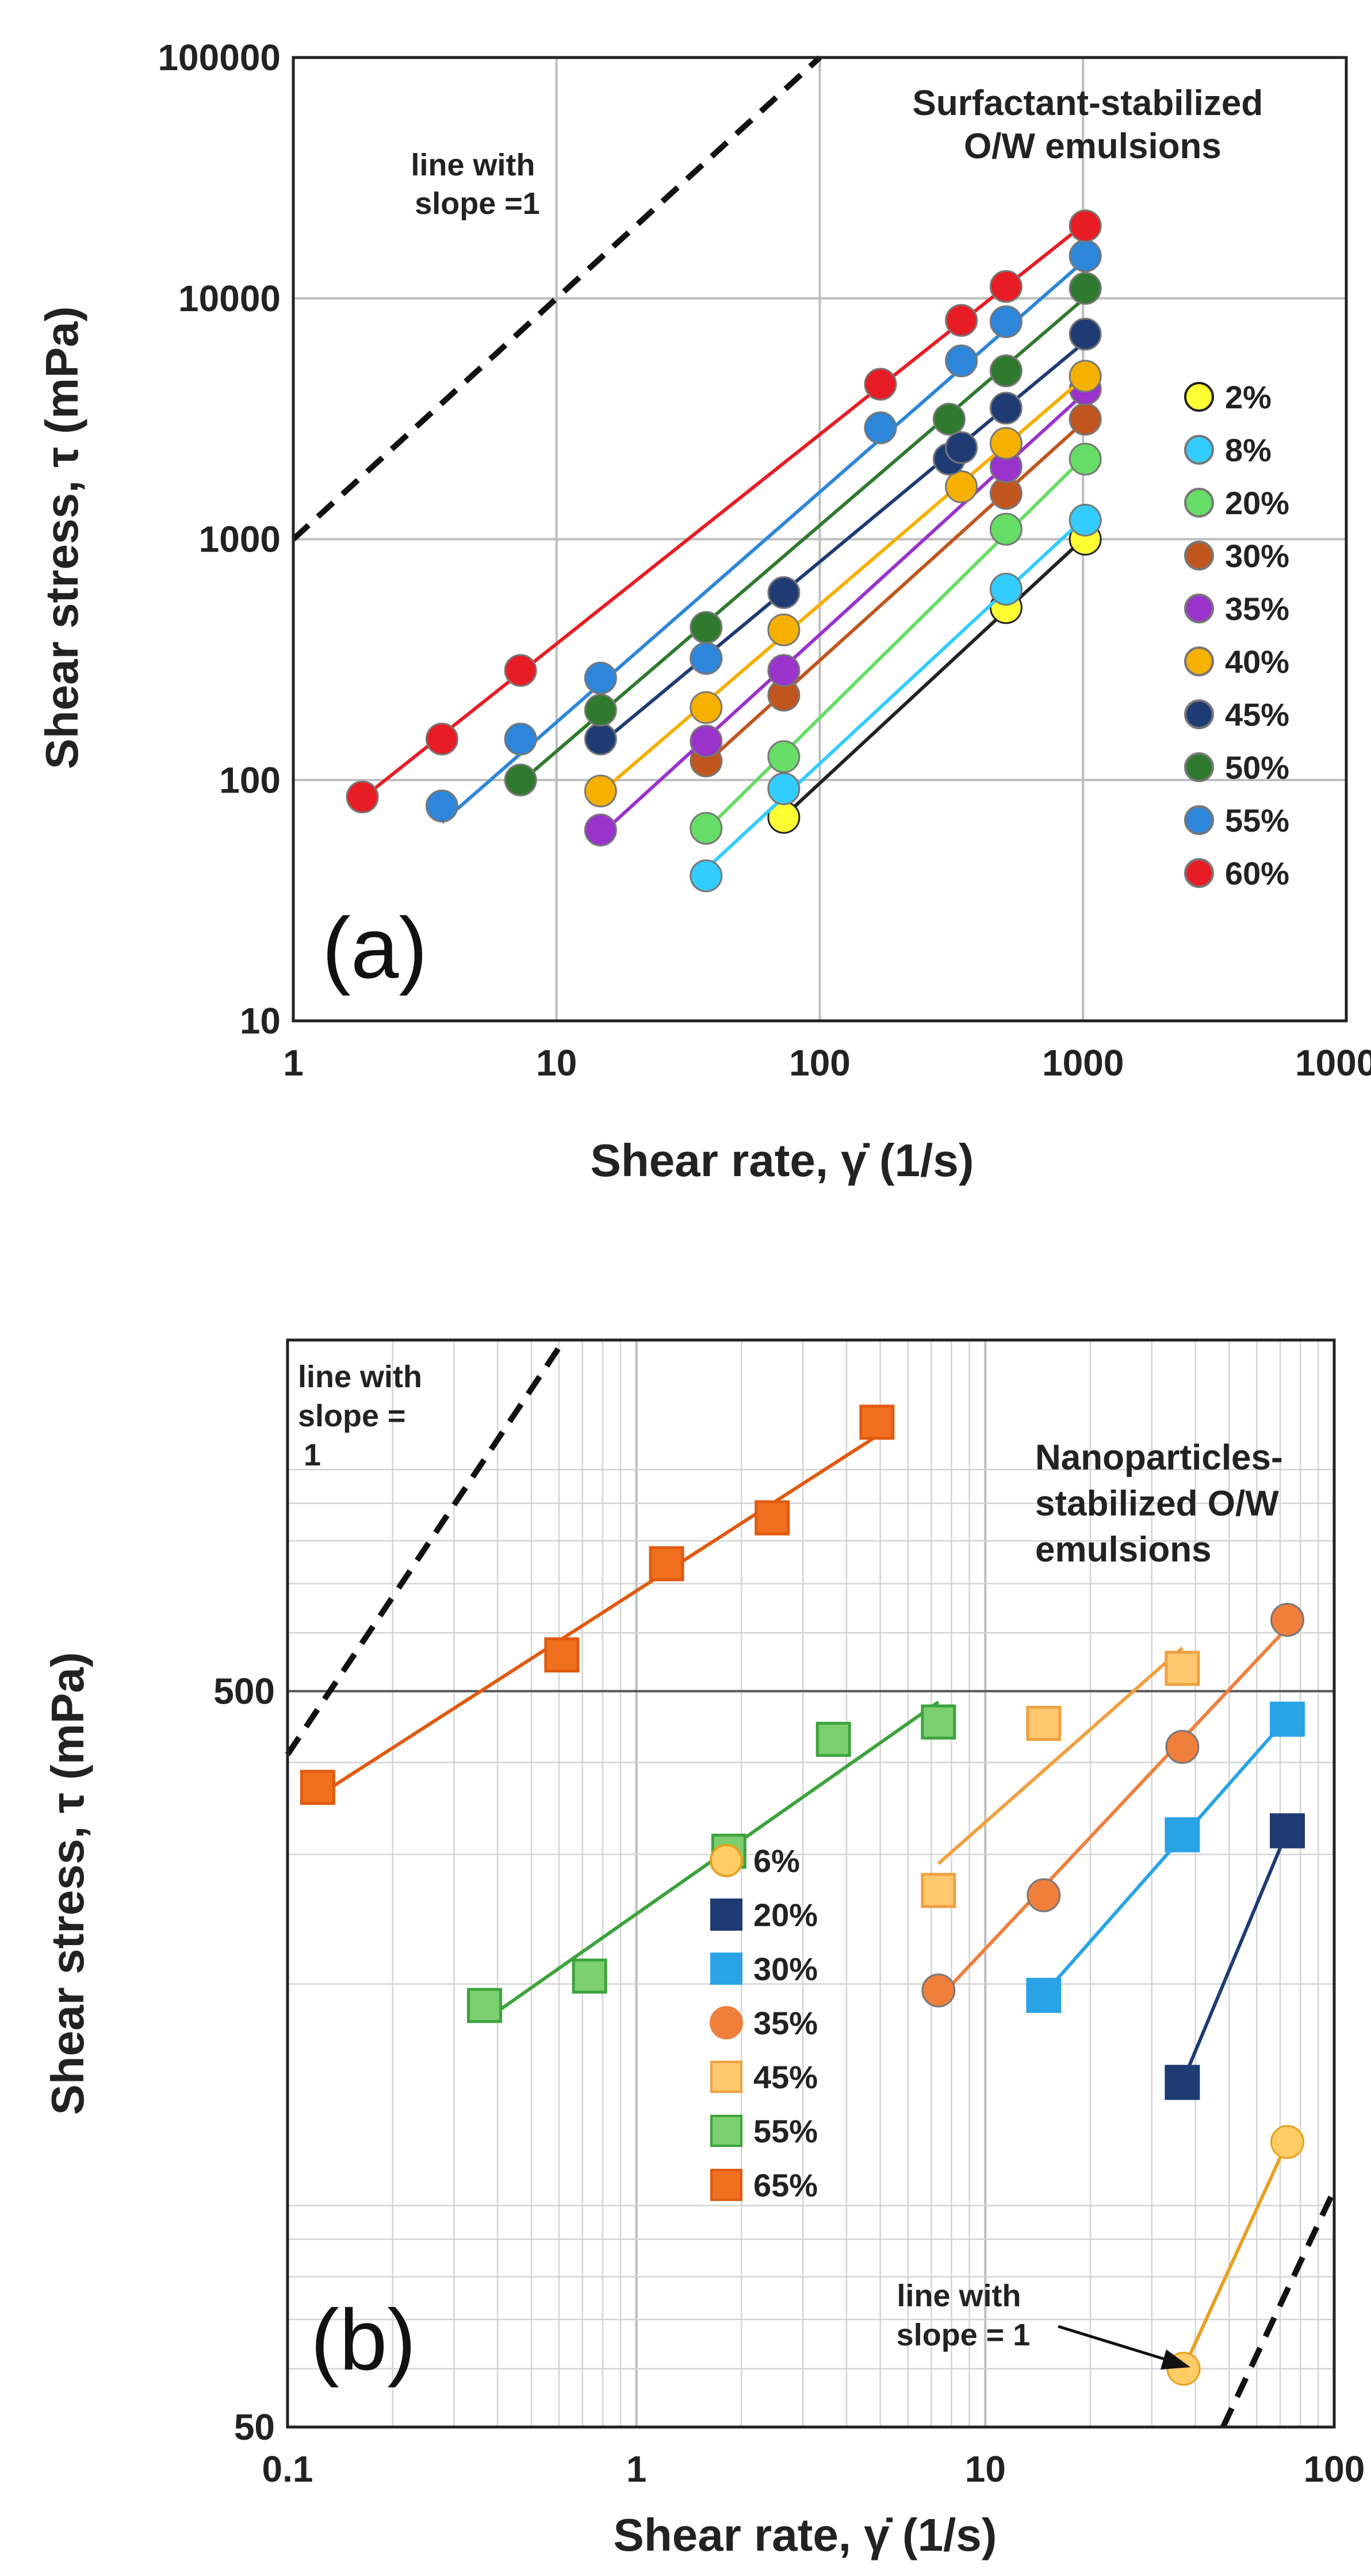 The image size is (1371, 2576). I want to click on series-6pct, so click(1235, 2255).